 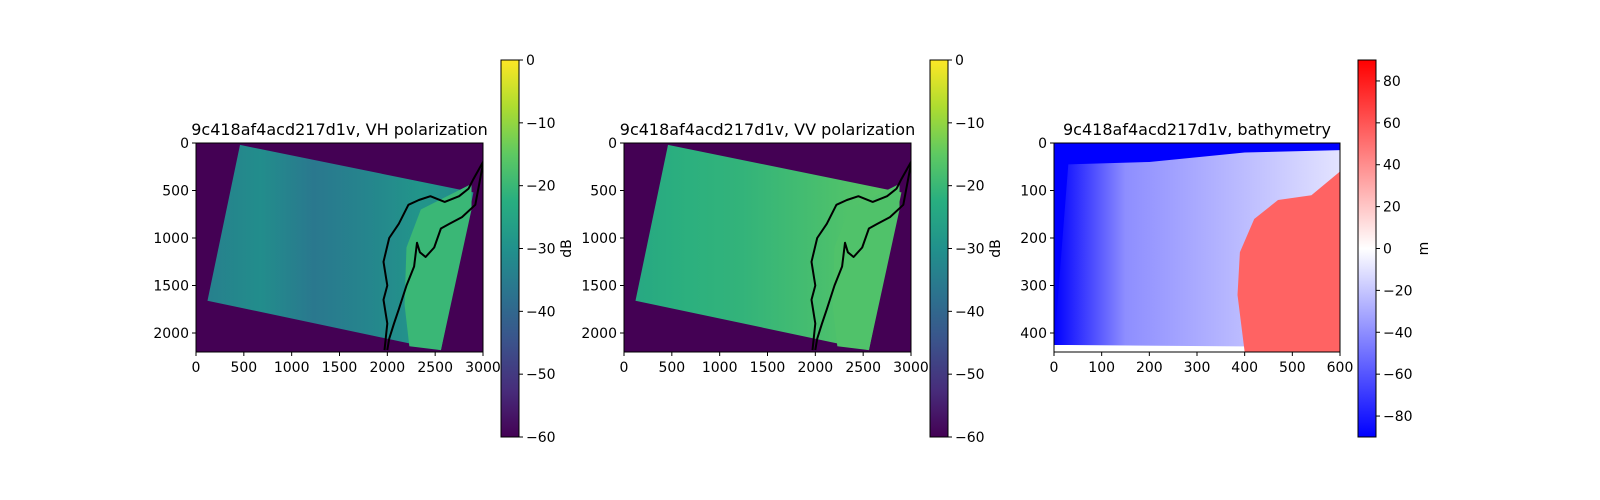 What do you see at coordinates (1394, 249) in the screenshot?
I see `bathymetry-colorbar-ticks: 80 60 40 20 0 −20 −40 −60 −80` at bounding box center [1394, 249].